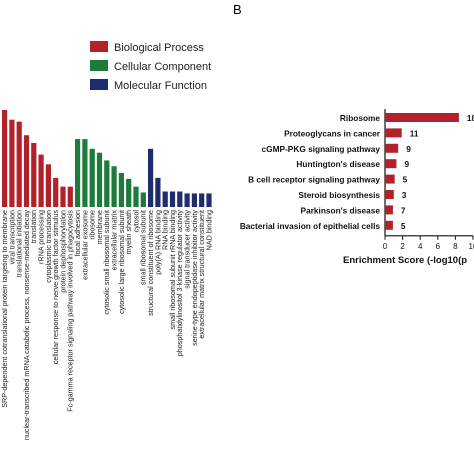  I want to click on go-bar-small-ribosomal-subunit, so click(143, 199).